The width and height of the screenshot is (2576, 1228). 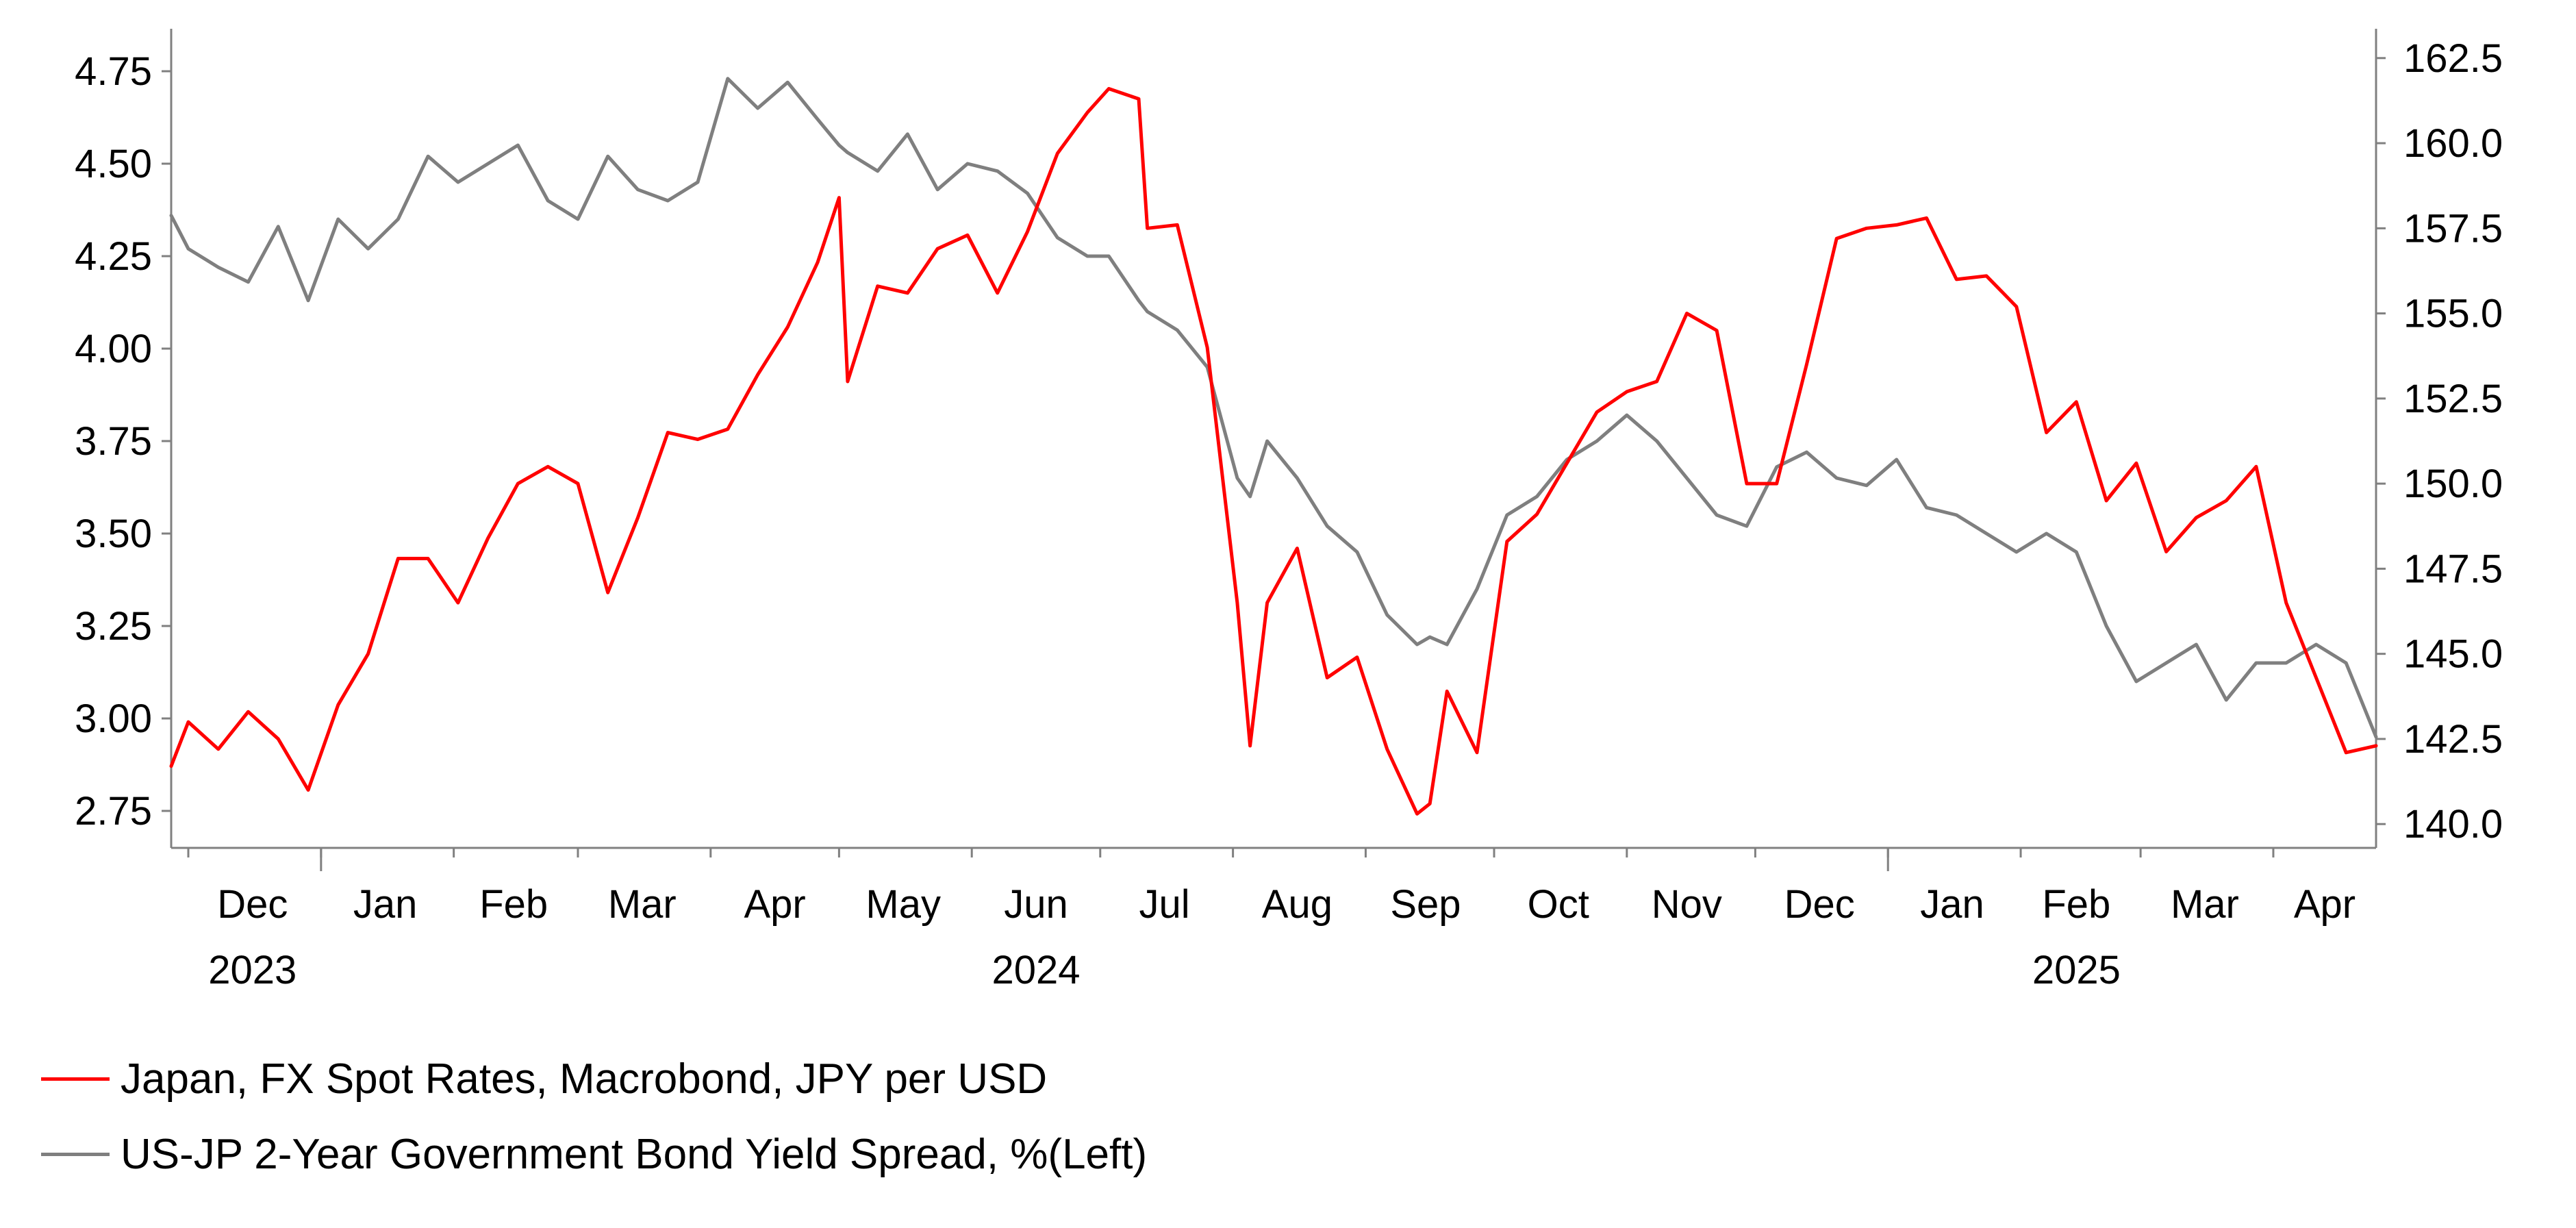 I want to click on x-month-label: Jul, so click(x=1164, y=905).